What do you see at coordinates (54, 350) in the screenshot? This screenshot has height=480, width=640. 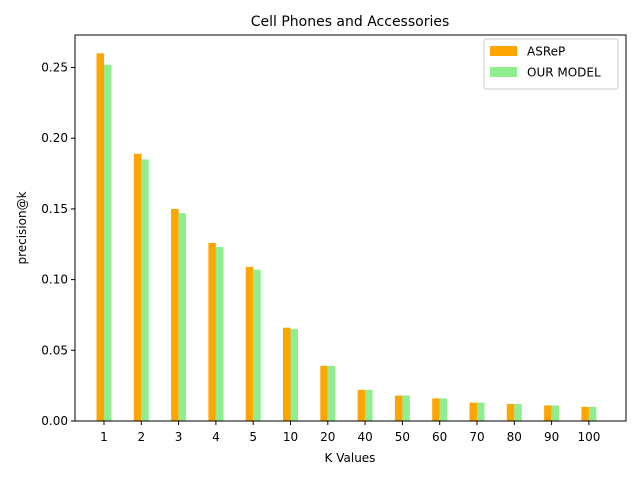 I see `y-tick-label: 0.05` at bounding box center [54, 350].